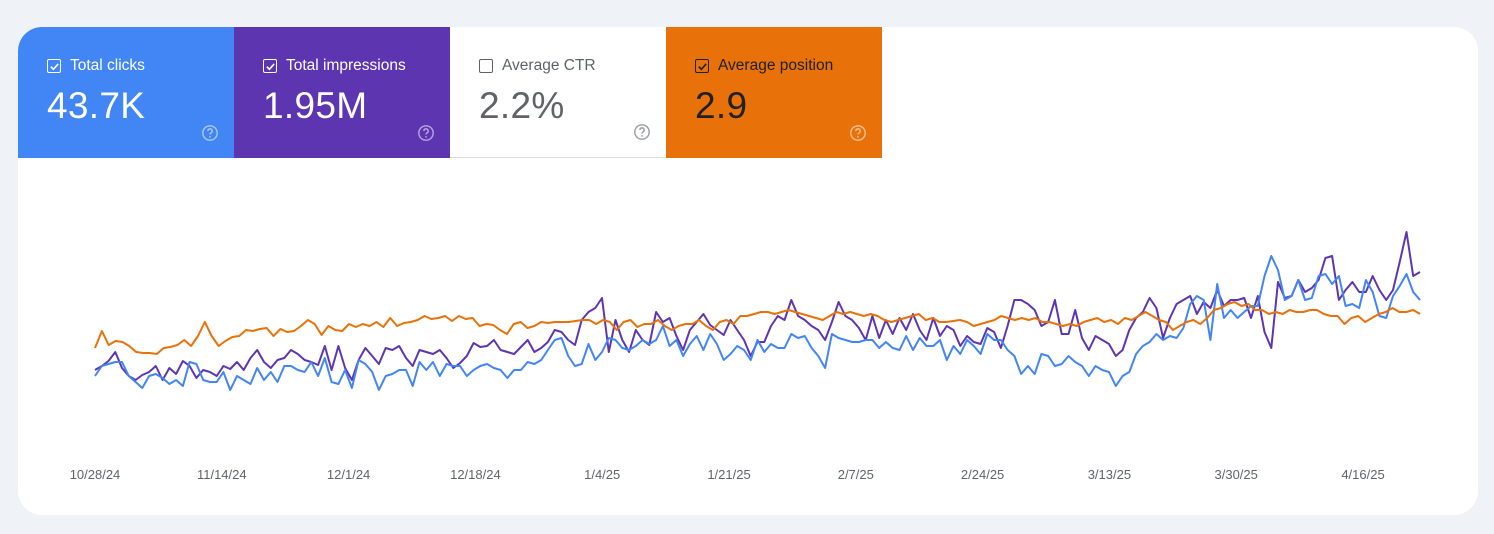  I want to click on metric-tab-total-impressions: Total impressions 1.95M, so click(342, 92).